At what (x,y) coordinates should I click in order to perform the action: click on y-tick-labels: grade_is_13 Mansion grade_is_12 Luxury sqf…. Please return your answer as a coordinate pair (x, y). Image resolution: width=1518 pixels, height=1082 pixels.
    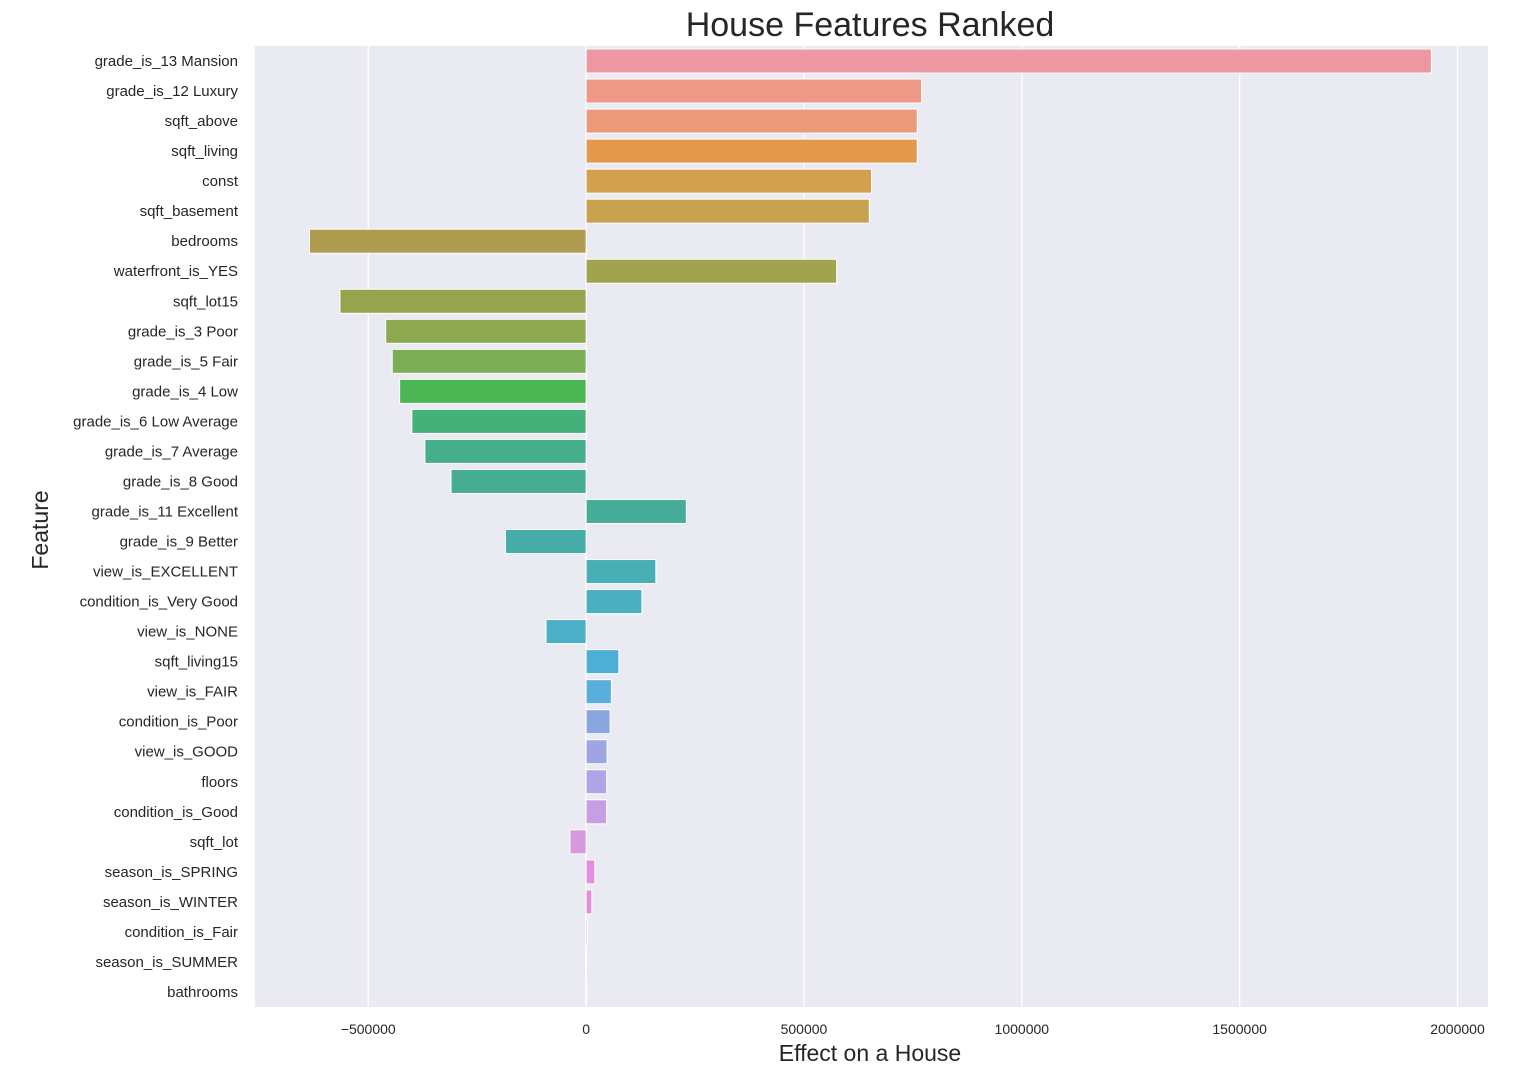
    Looking at the image, I should click on (156, 527).